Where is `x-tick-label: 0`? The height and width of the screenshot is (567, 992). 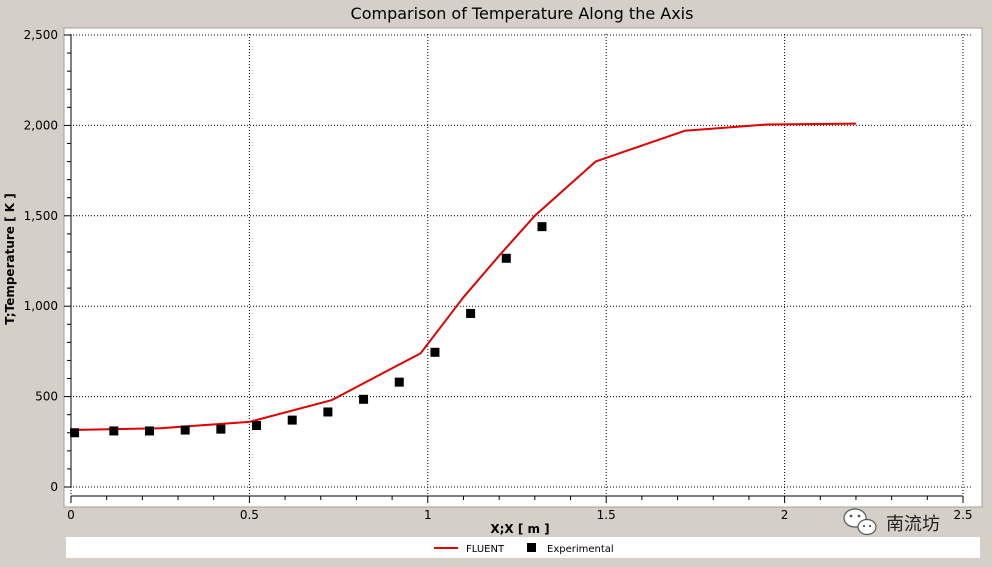
x-tick-label: 0 is located at coordinates (71, 515).